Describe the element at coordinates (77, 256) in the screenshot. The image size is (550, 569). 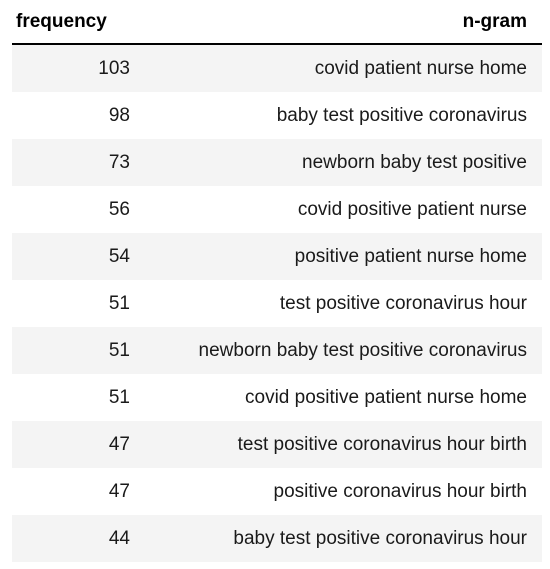
I see `frequency-cell: 54` at that location.